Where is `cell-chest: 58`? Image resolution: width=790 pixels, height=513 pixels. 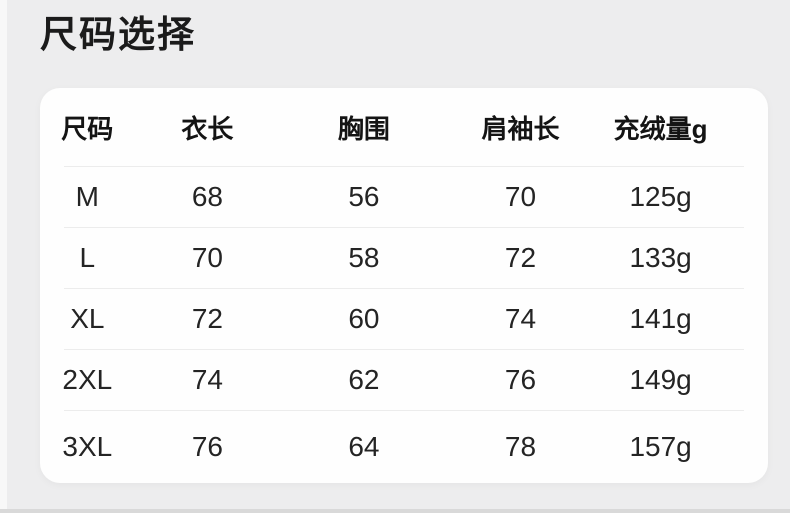 cell-chest: 58 is located at coordinates (364, 257).